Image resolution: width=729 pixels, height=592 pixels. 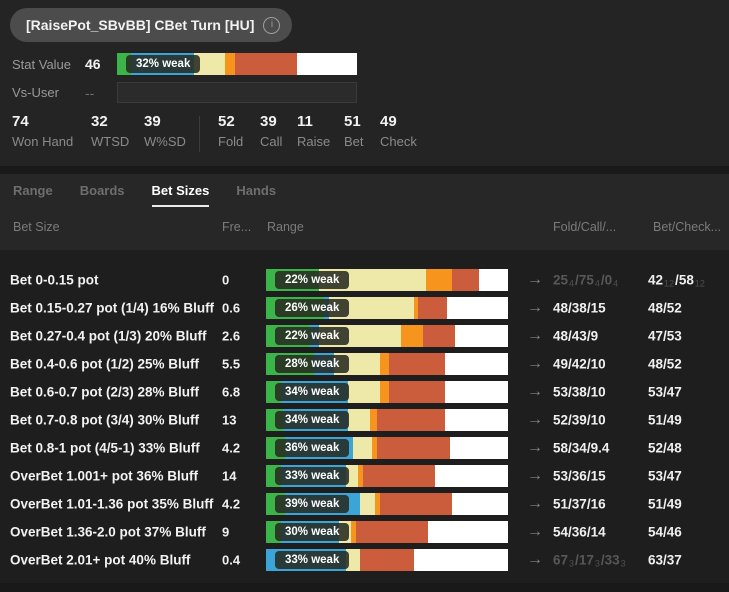 I want to click on weak-label: 22% weak, so click(x=312, y=336).